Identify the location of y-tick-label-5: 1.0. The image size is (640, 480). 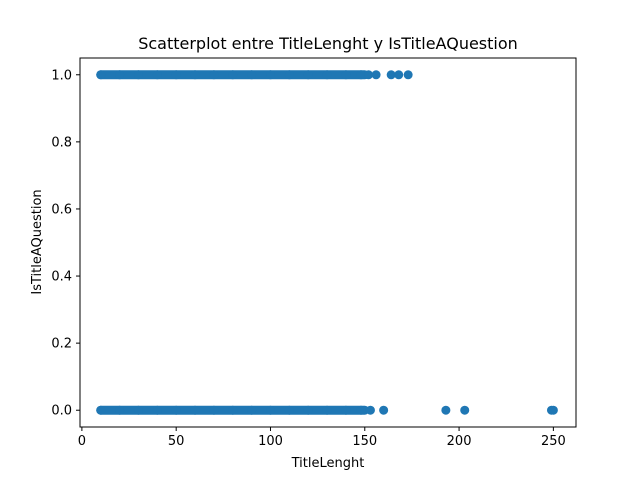
(61, 75).